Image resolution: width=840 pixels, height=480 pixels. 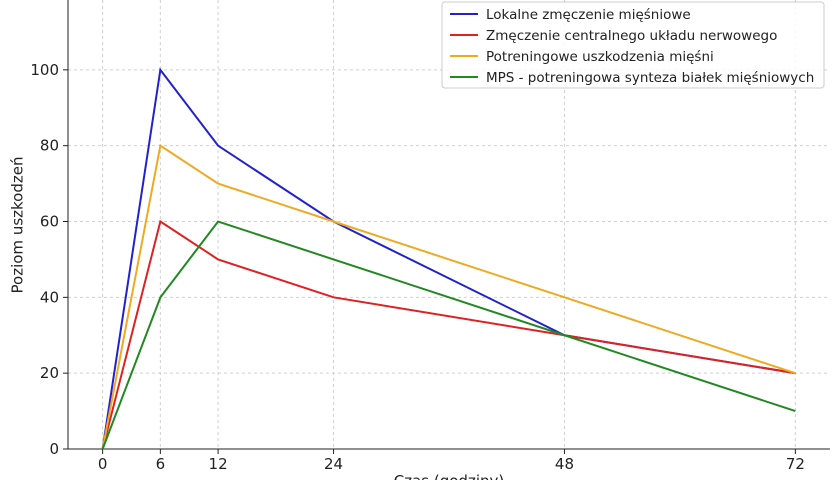 I want to click on legend-label: Zmęczenie centralnego układu nerwowego, so click(x=631, y=36).